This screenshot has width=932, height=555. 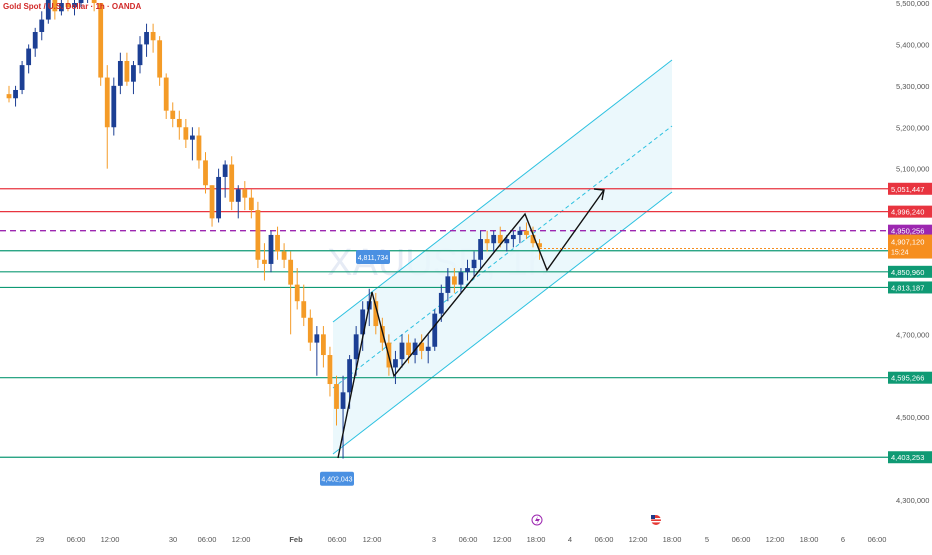 I want to click on level-price-label: 4,850,960, so click(x=907, y=272).